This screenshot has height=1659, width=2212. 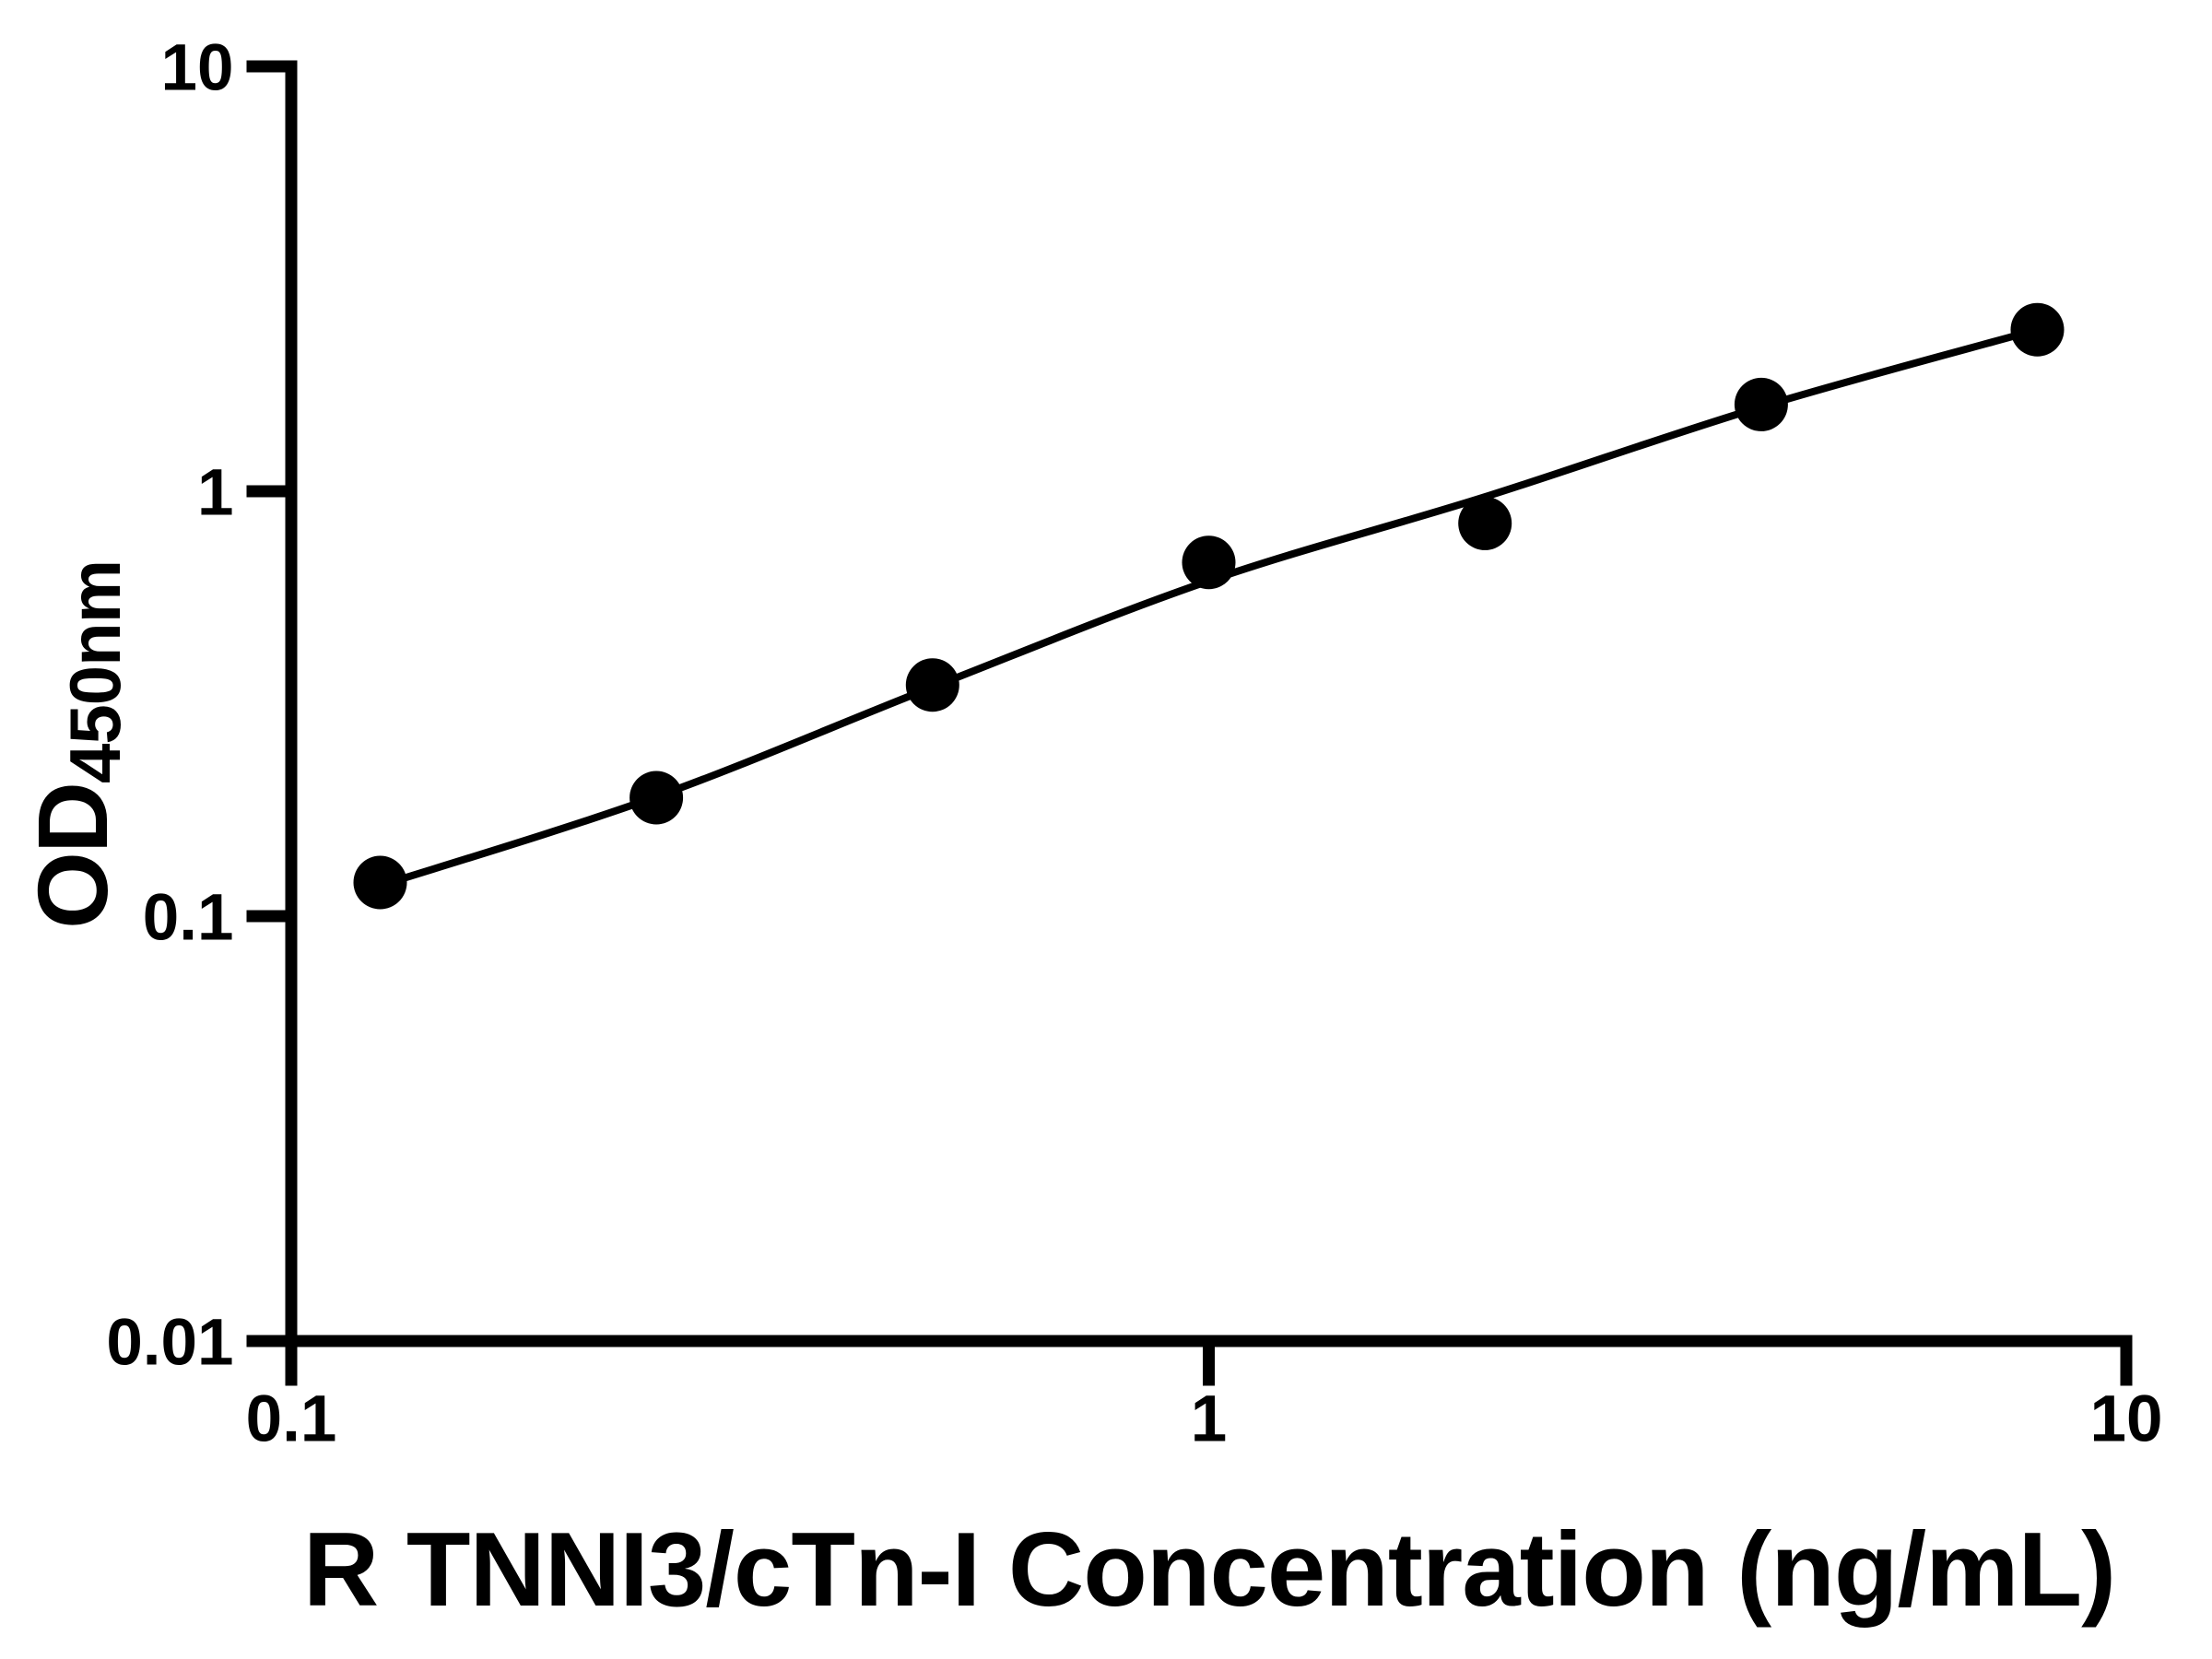 What do you see at coordinates (2126, 1419) in the screenshot?
I see `x-tick-label: 10` at bounding box center [2126, 1419].